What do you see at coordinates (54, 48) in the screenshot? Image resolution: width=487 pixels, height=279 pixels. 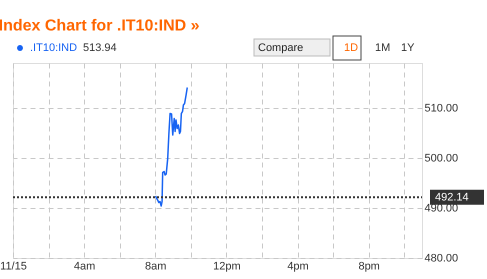 I see `legend-label: .IT10:IND` at bounding box center [54, 48].